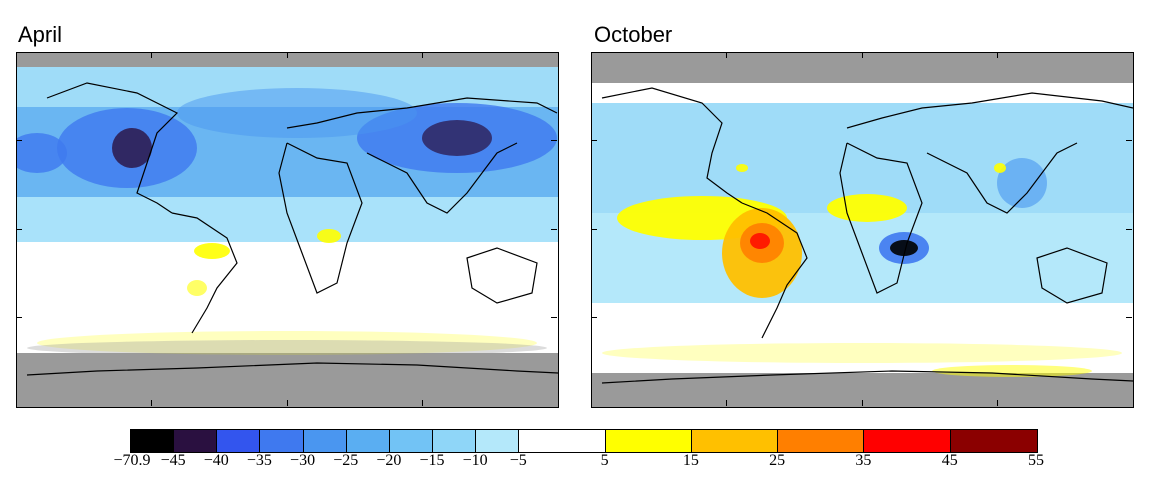 The image size is (1158, 484). I want to click on colorbar-tick-label: 35, so click(863, 460).